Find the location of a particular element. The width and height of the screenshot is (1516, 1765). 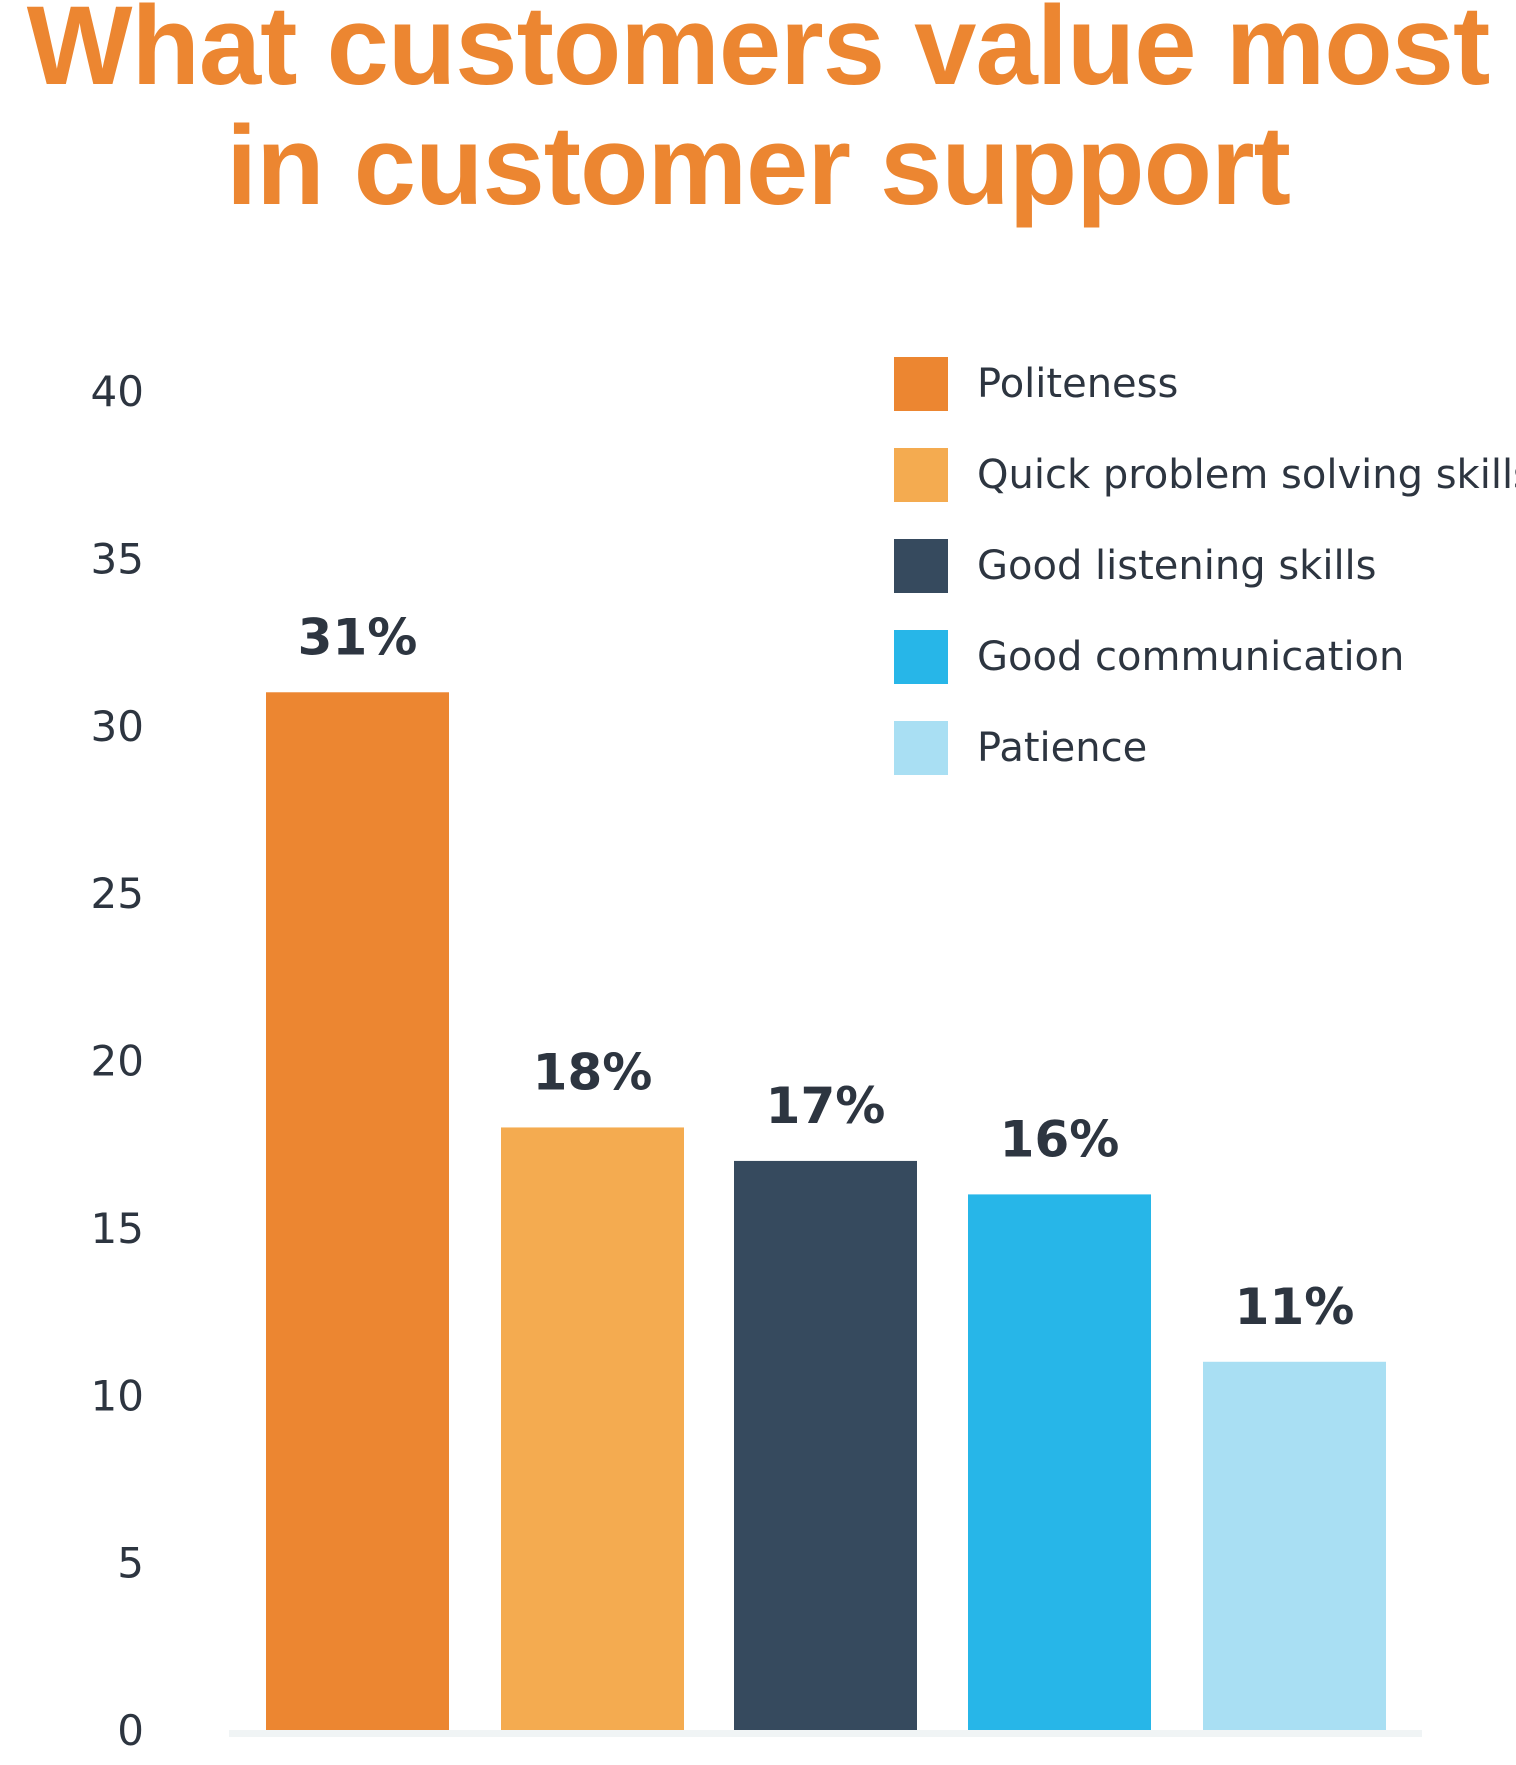

chart-title-line-2: in customer support is located at coordinates (758, 165).